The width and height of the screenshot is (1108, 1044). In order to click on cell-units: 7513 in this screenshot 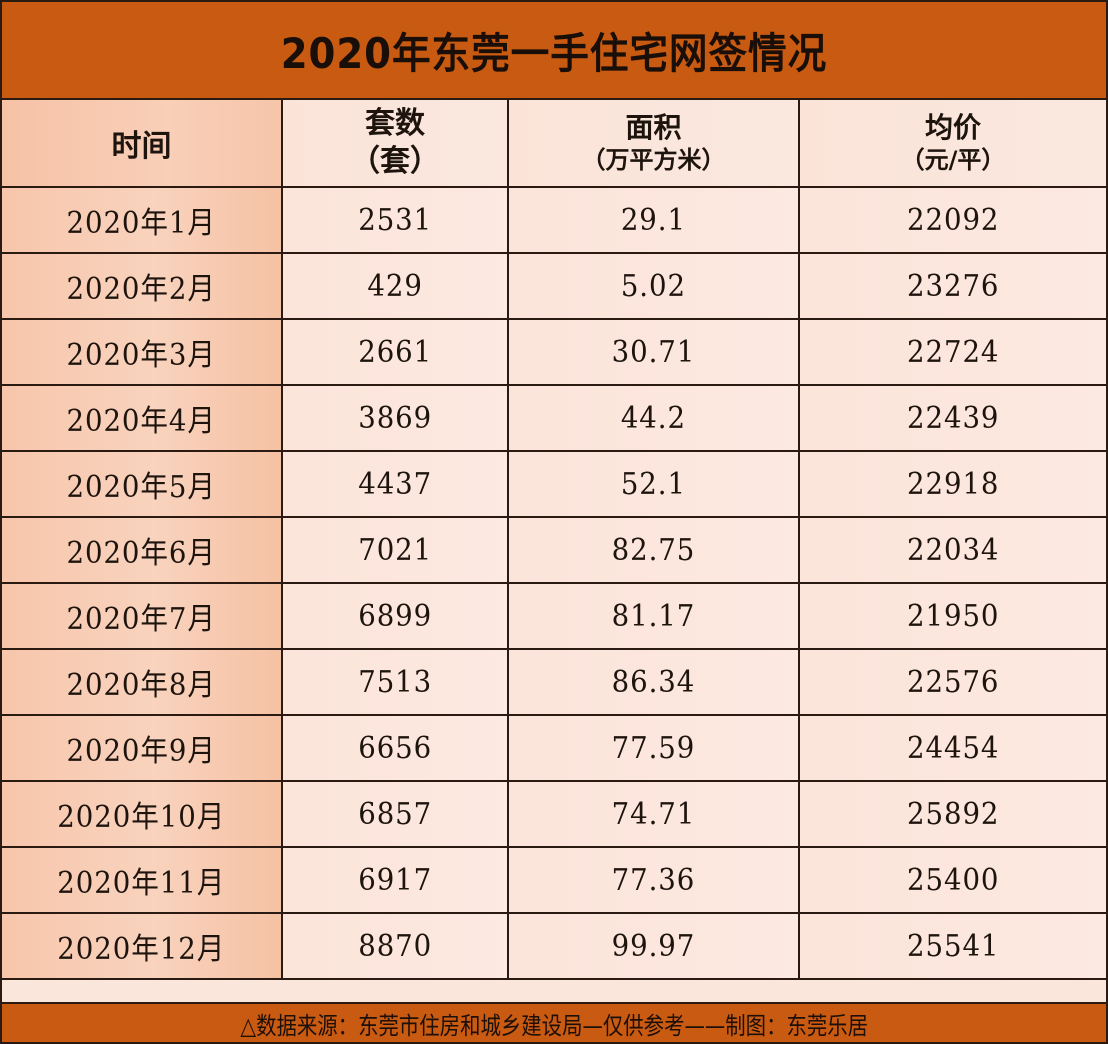, I will do `click(395, 682)`.